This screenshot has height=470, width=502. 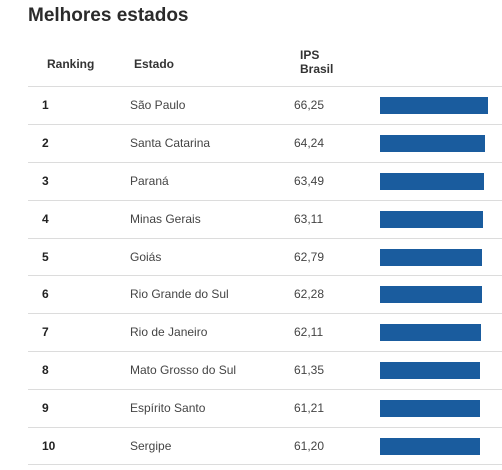 What do you see at coordinates (168, 408) in the screenshot?
I see `estado-cell: Espírito Santo` at bounding box center [168, 408].